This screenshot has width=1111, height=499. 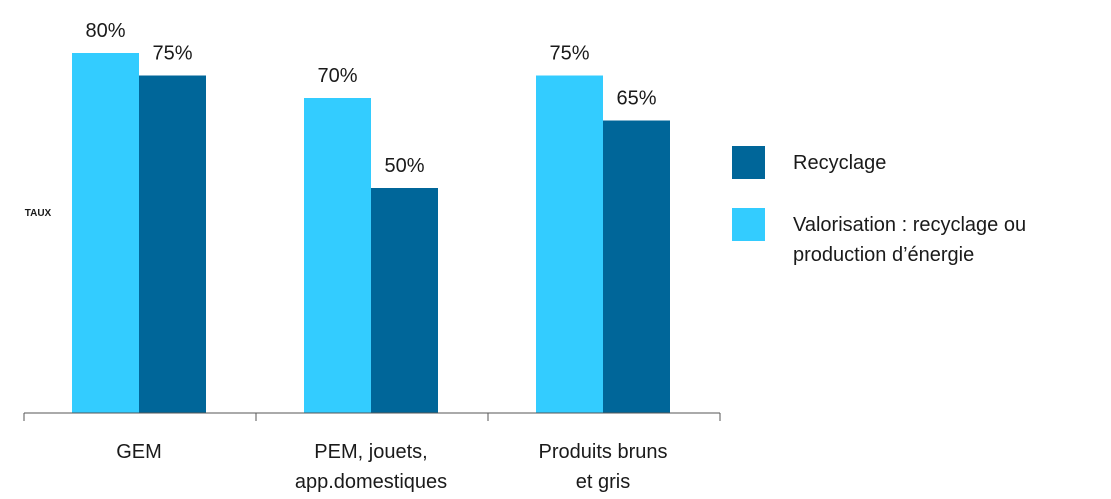 I want to click on legend-swatch-recyclage, so click(x=748, y=162).